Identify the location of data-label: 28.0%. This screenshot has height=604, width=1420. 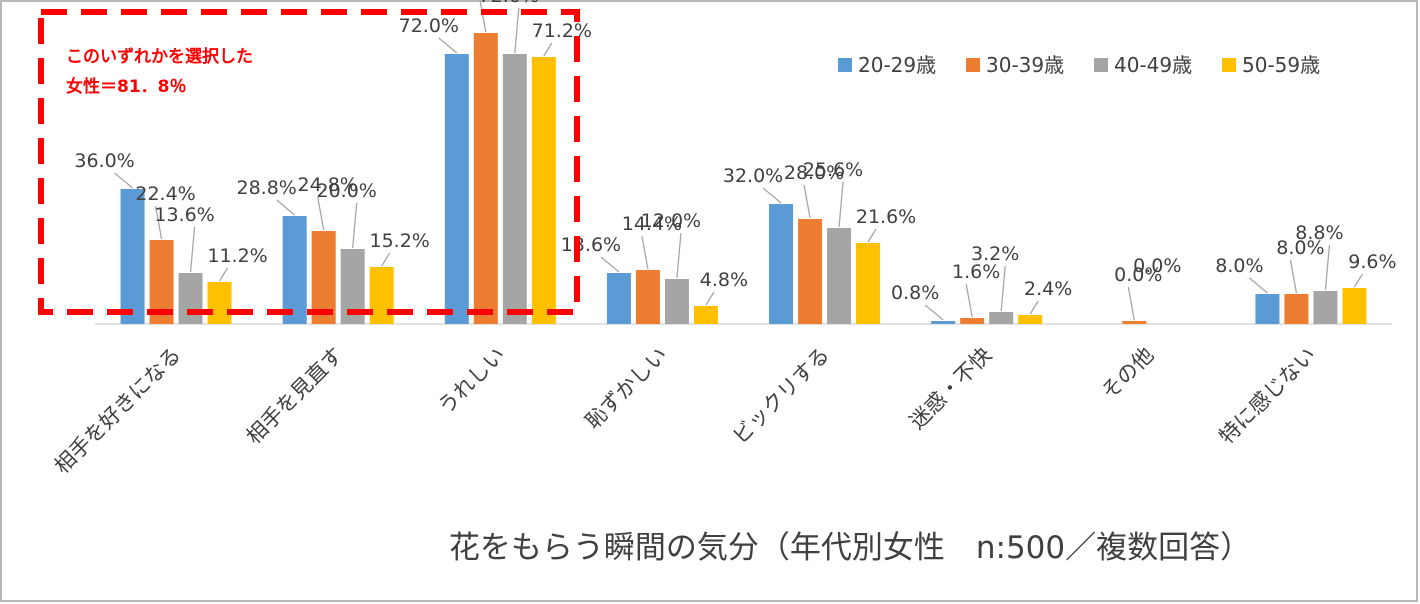
(814, 173).